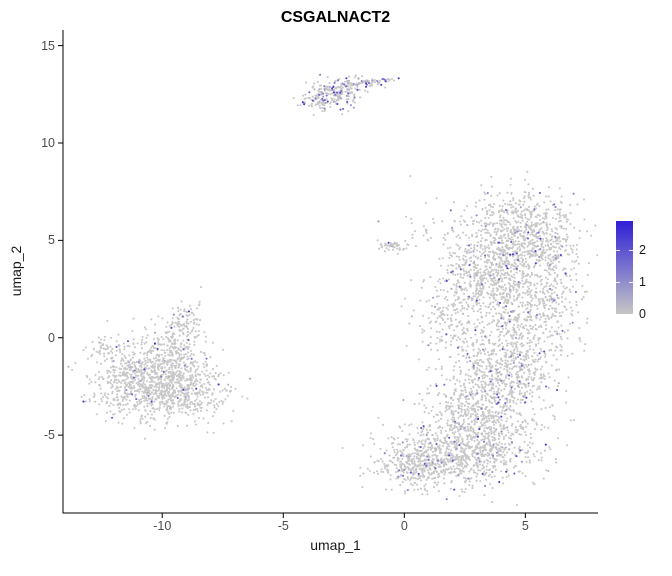 This screenshot has width=672, height=576. I want to click on colorbar-gradient, so click(624, 267).